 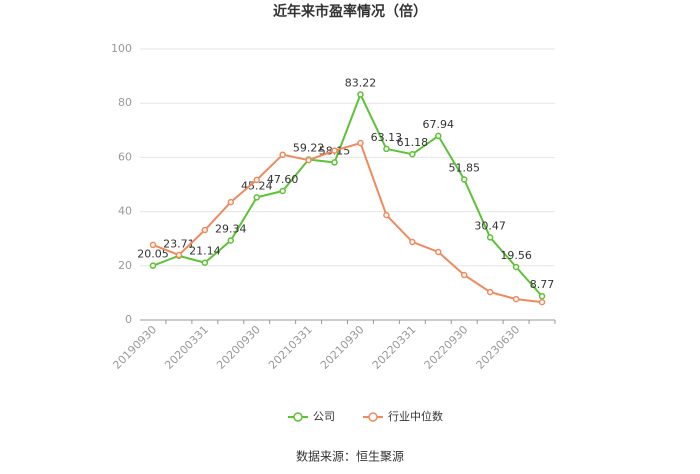 What do you see at coordinates (361, 82) in the screenshot?
I see `data-label: 83.22` at bounding box center [361, 82].